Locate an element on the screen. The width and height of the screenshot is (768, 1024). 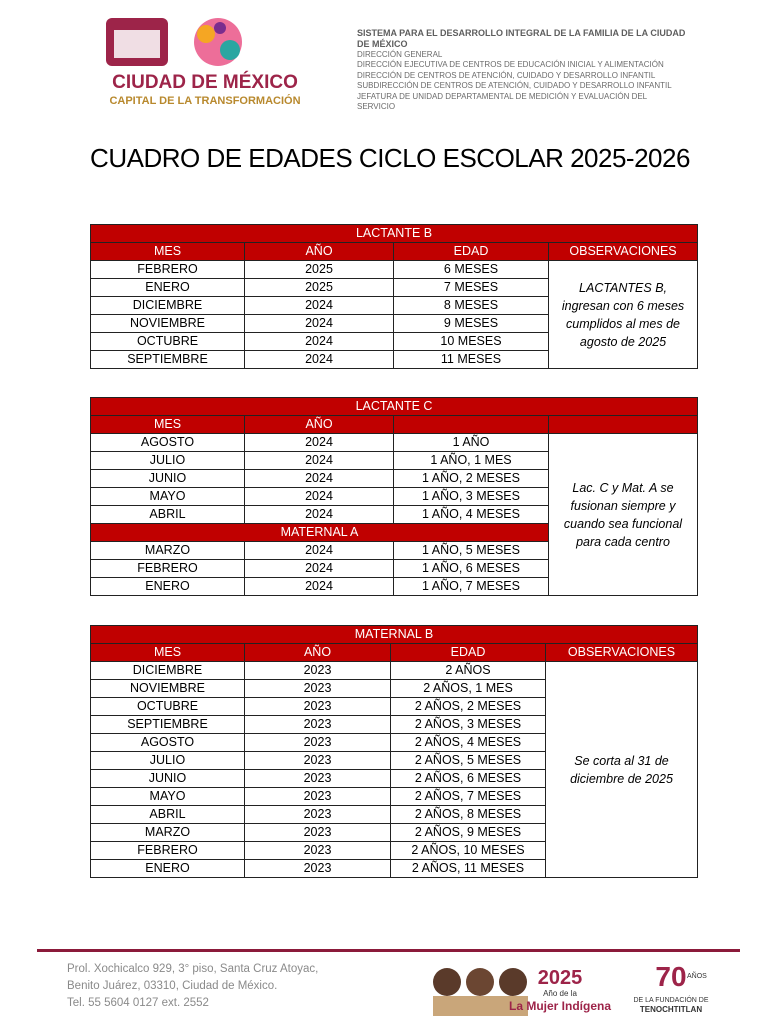
cell: 2 AÑOS, 1 MES is located at coordinates (468, 688).